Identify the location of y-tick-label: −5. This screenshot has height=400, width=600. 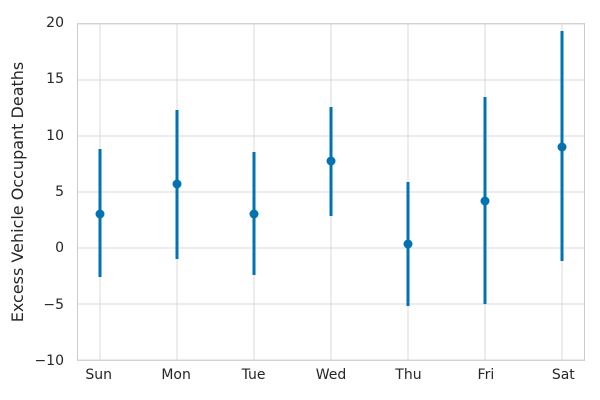
(53, 304).